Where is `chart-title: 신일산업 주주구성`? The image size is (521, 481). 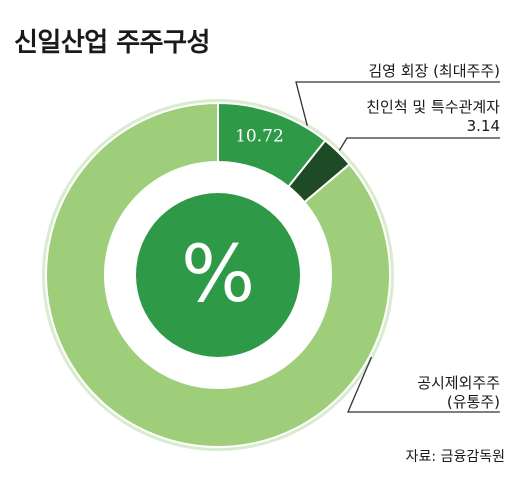
chart-title: 신일산업 주주구성 is located at coordinates (112, 43).